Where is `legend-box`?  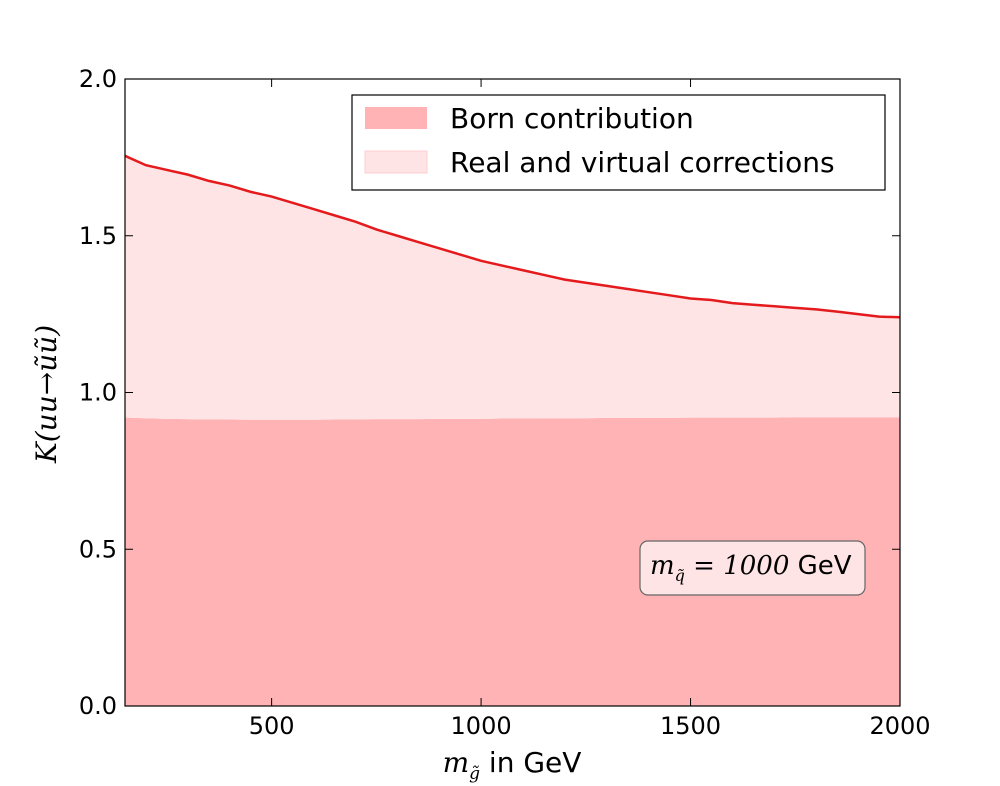
legend-box is located at coordinates (618, 142).